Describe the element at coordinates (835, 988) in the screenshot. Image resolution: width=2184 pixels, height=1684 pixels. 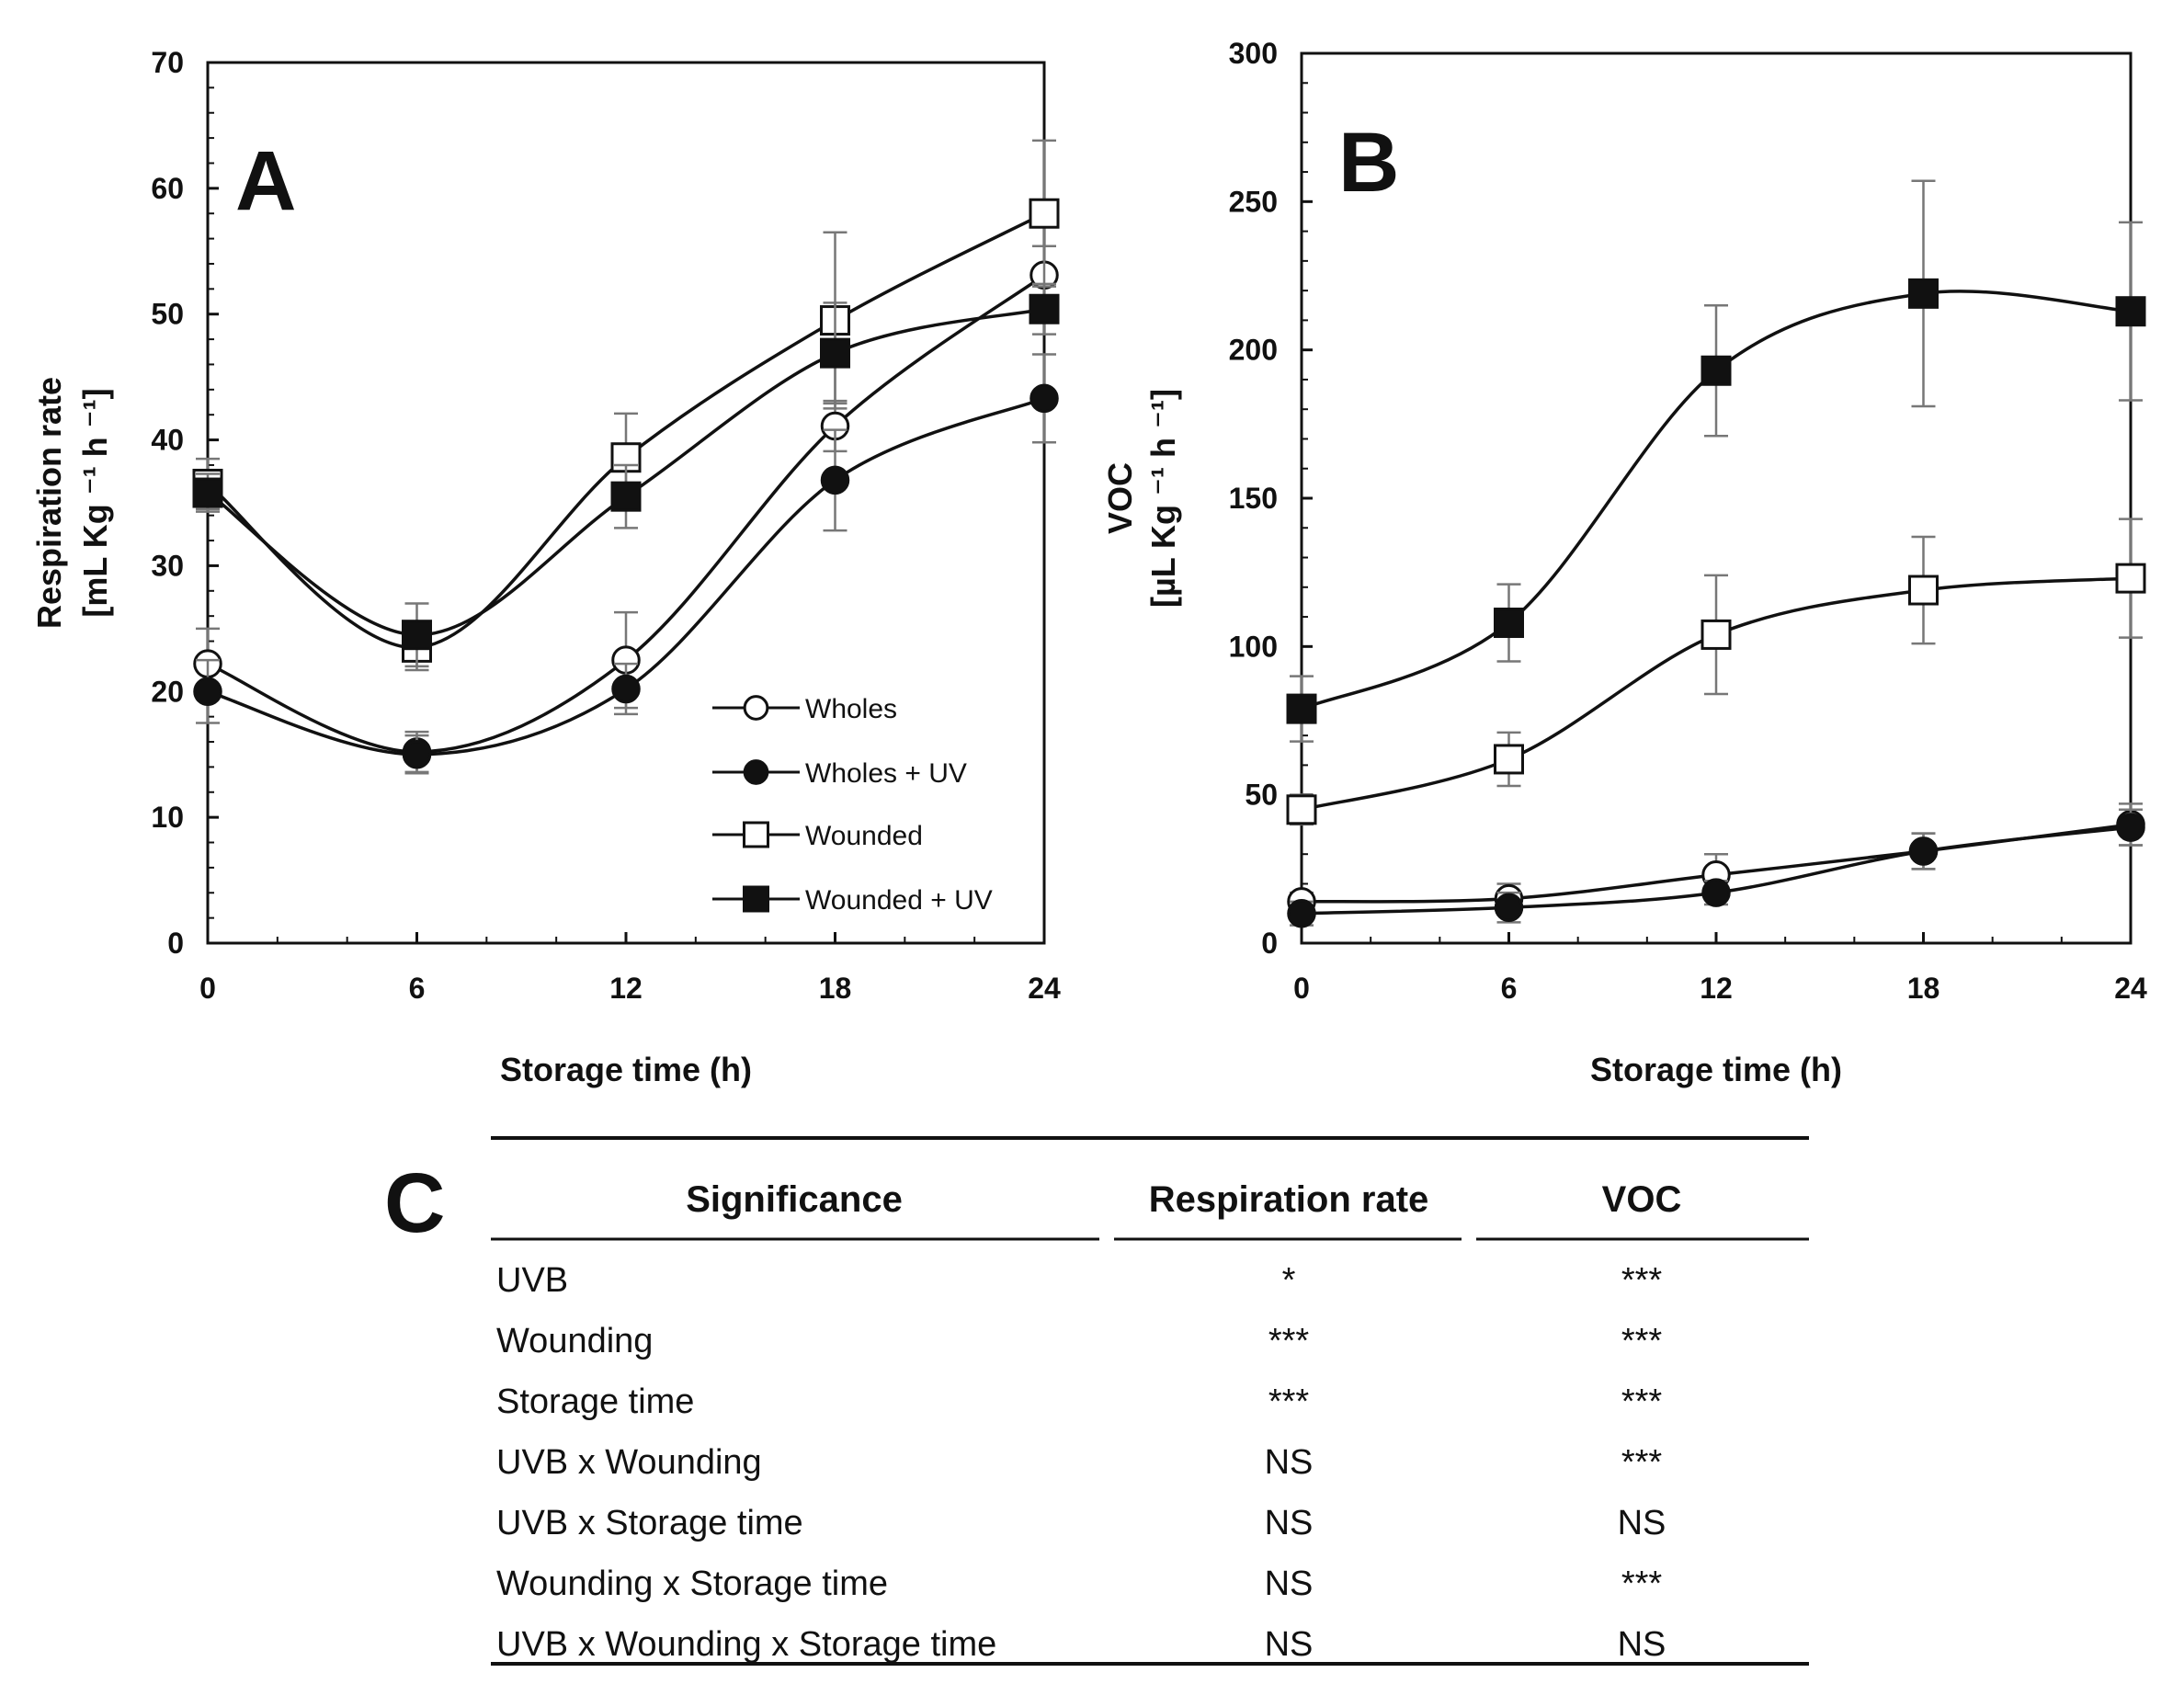
I see `panel-a-x-tick-label: 18` at that location.